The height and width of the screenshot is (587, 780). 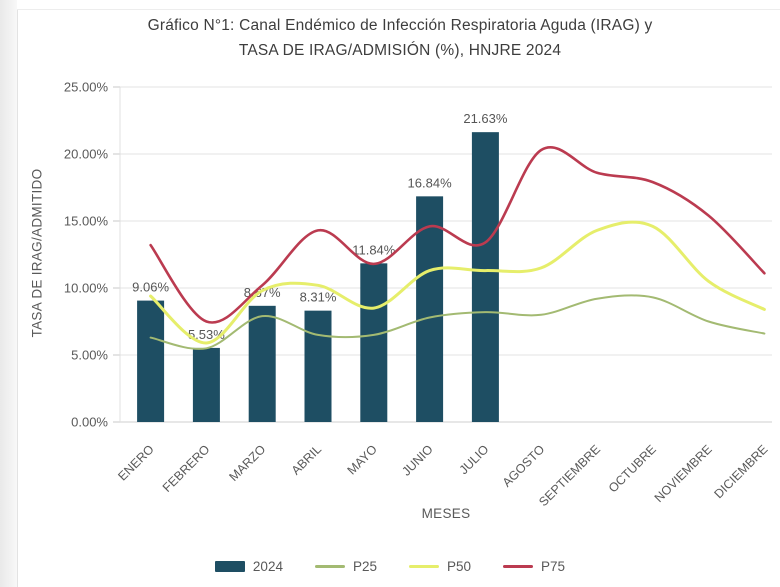 I want to click on legend-item-2024: 2024, so click(x=248, y=566).